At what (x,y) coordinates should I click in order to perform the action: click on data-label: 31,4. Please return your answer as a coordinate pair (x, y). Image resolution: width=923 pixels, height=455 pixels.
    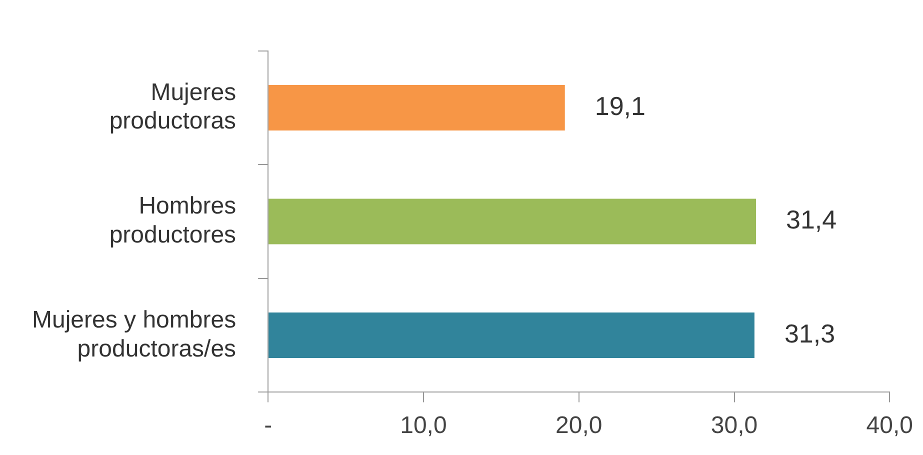
    Looking at the image, I should click on (811, 219).